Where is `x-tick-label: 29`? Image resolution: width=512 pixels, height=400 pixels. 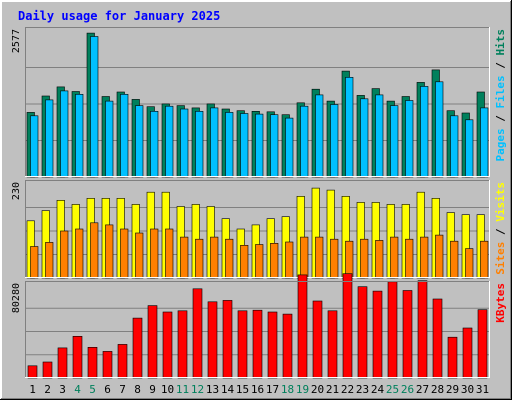 x-tick-label: 29 is located at coordinates (452, 389).